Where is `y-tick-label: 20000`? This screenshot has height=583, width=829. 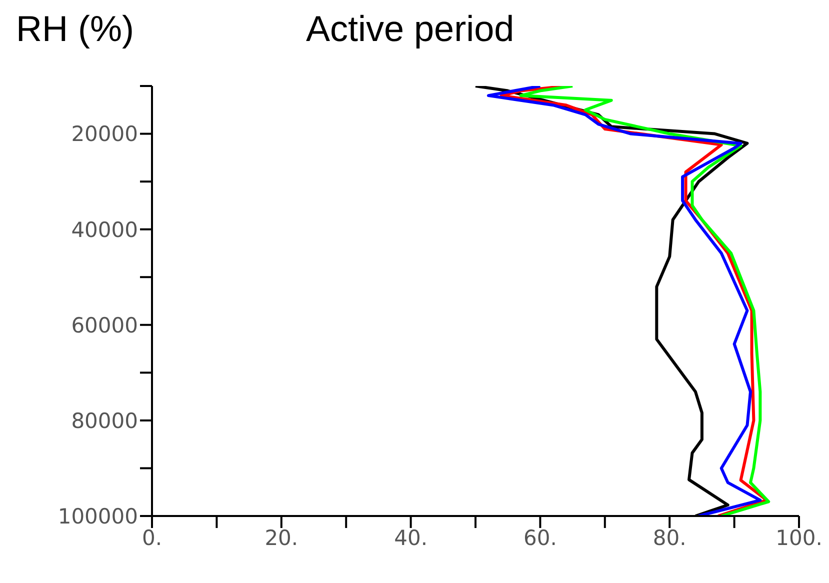 y-tick-label: 20000 is located at coordinates (104, 134).